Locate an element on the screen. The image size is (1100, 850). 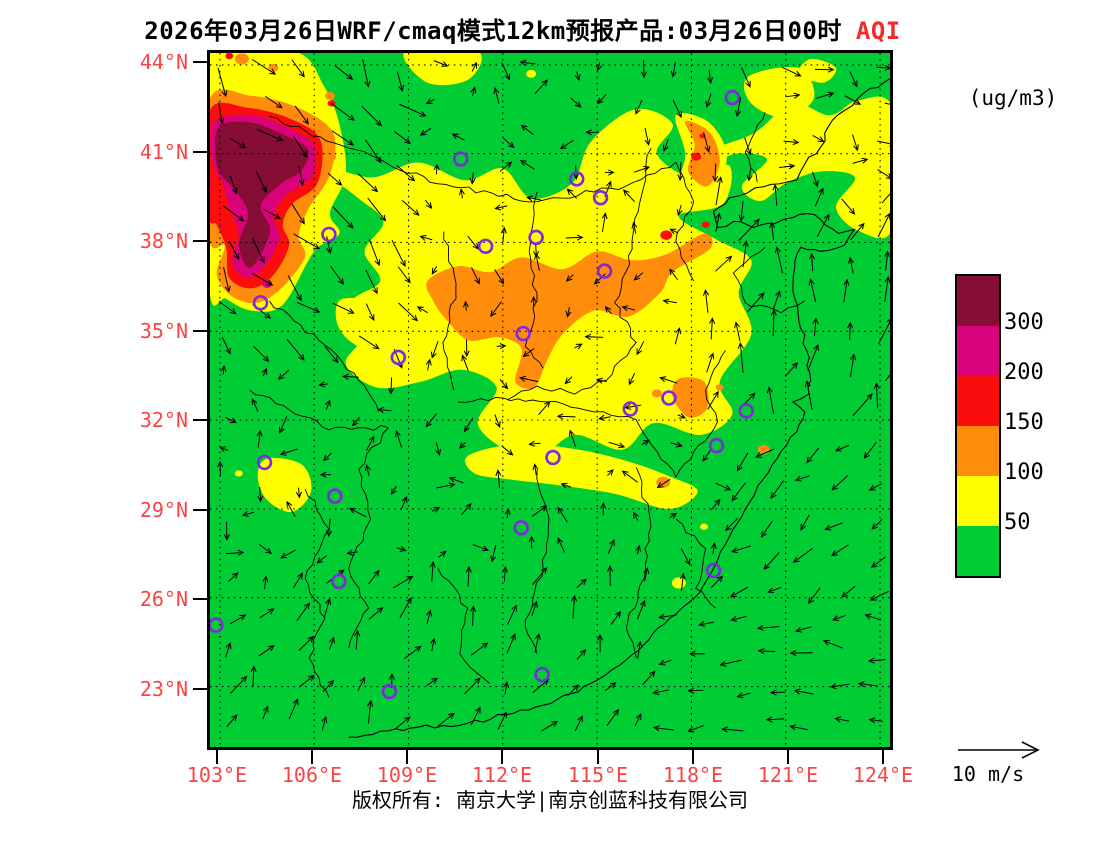
wind-scale-arrow is located at coordinates (999, 750).